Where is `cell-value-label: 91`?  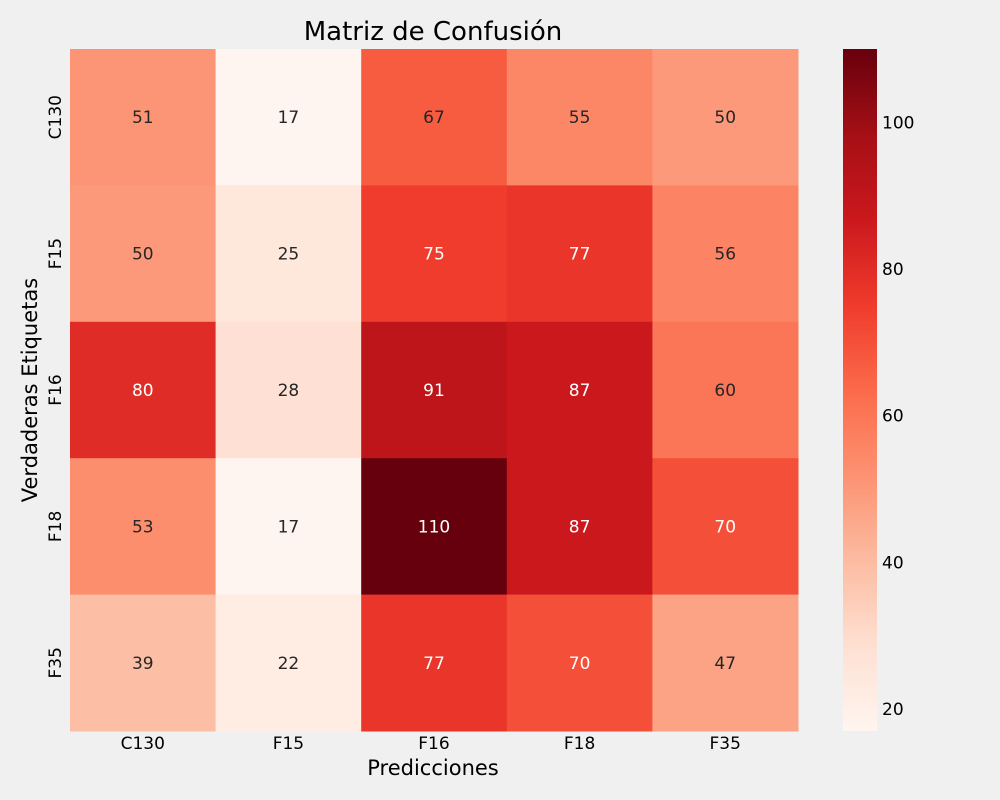
cell-value-label: 91 is located at coordinates (434, 391).